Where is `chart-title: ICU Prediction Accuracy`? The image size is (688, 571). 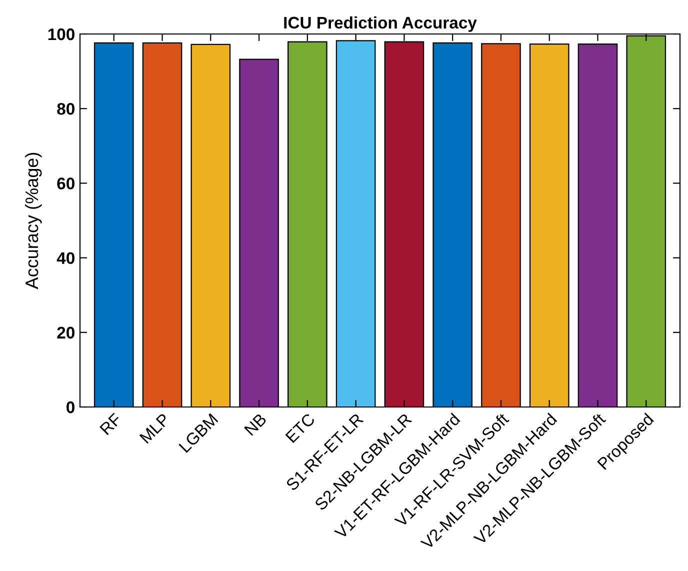
chart-title: ICU Prediction Accuracy is located at coordinates (380, 24).